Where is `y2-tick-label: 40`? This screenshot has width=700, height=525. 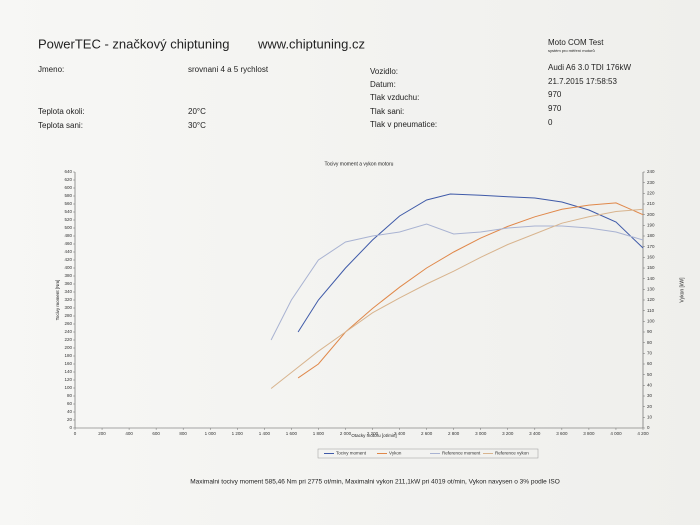 y2-tick-label: 40 is located at coordinates (650, 385).